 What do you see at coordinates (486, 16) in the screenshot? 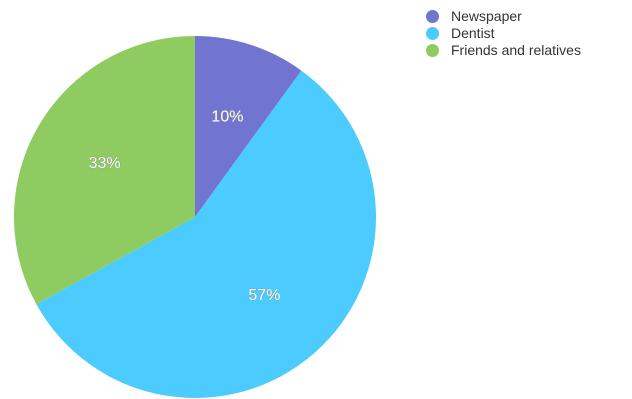
I see `legend-label: Newspaper` at bounding box center [486, 16].